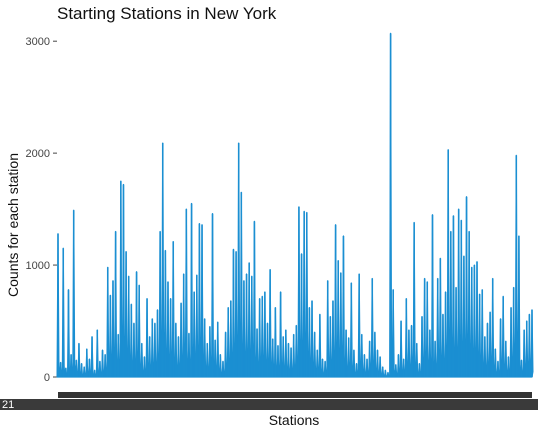 The height and width of the screenshot is (435, 538). I want to click on y-tick-label: 3000, so click(38, 42).